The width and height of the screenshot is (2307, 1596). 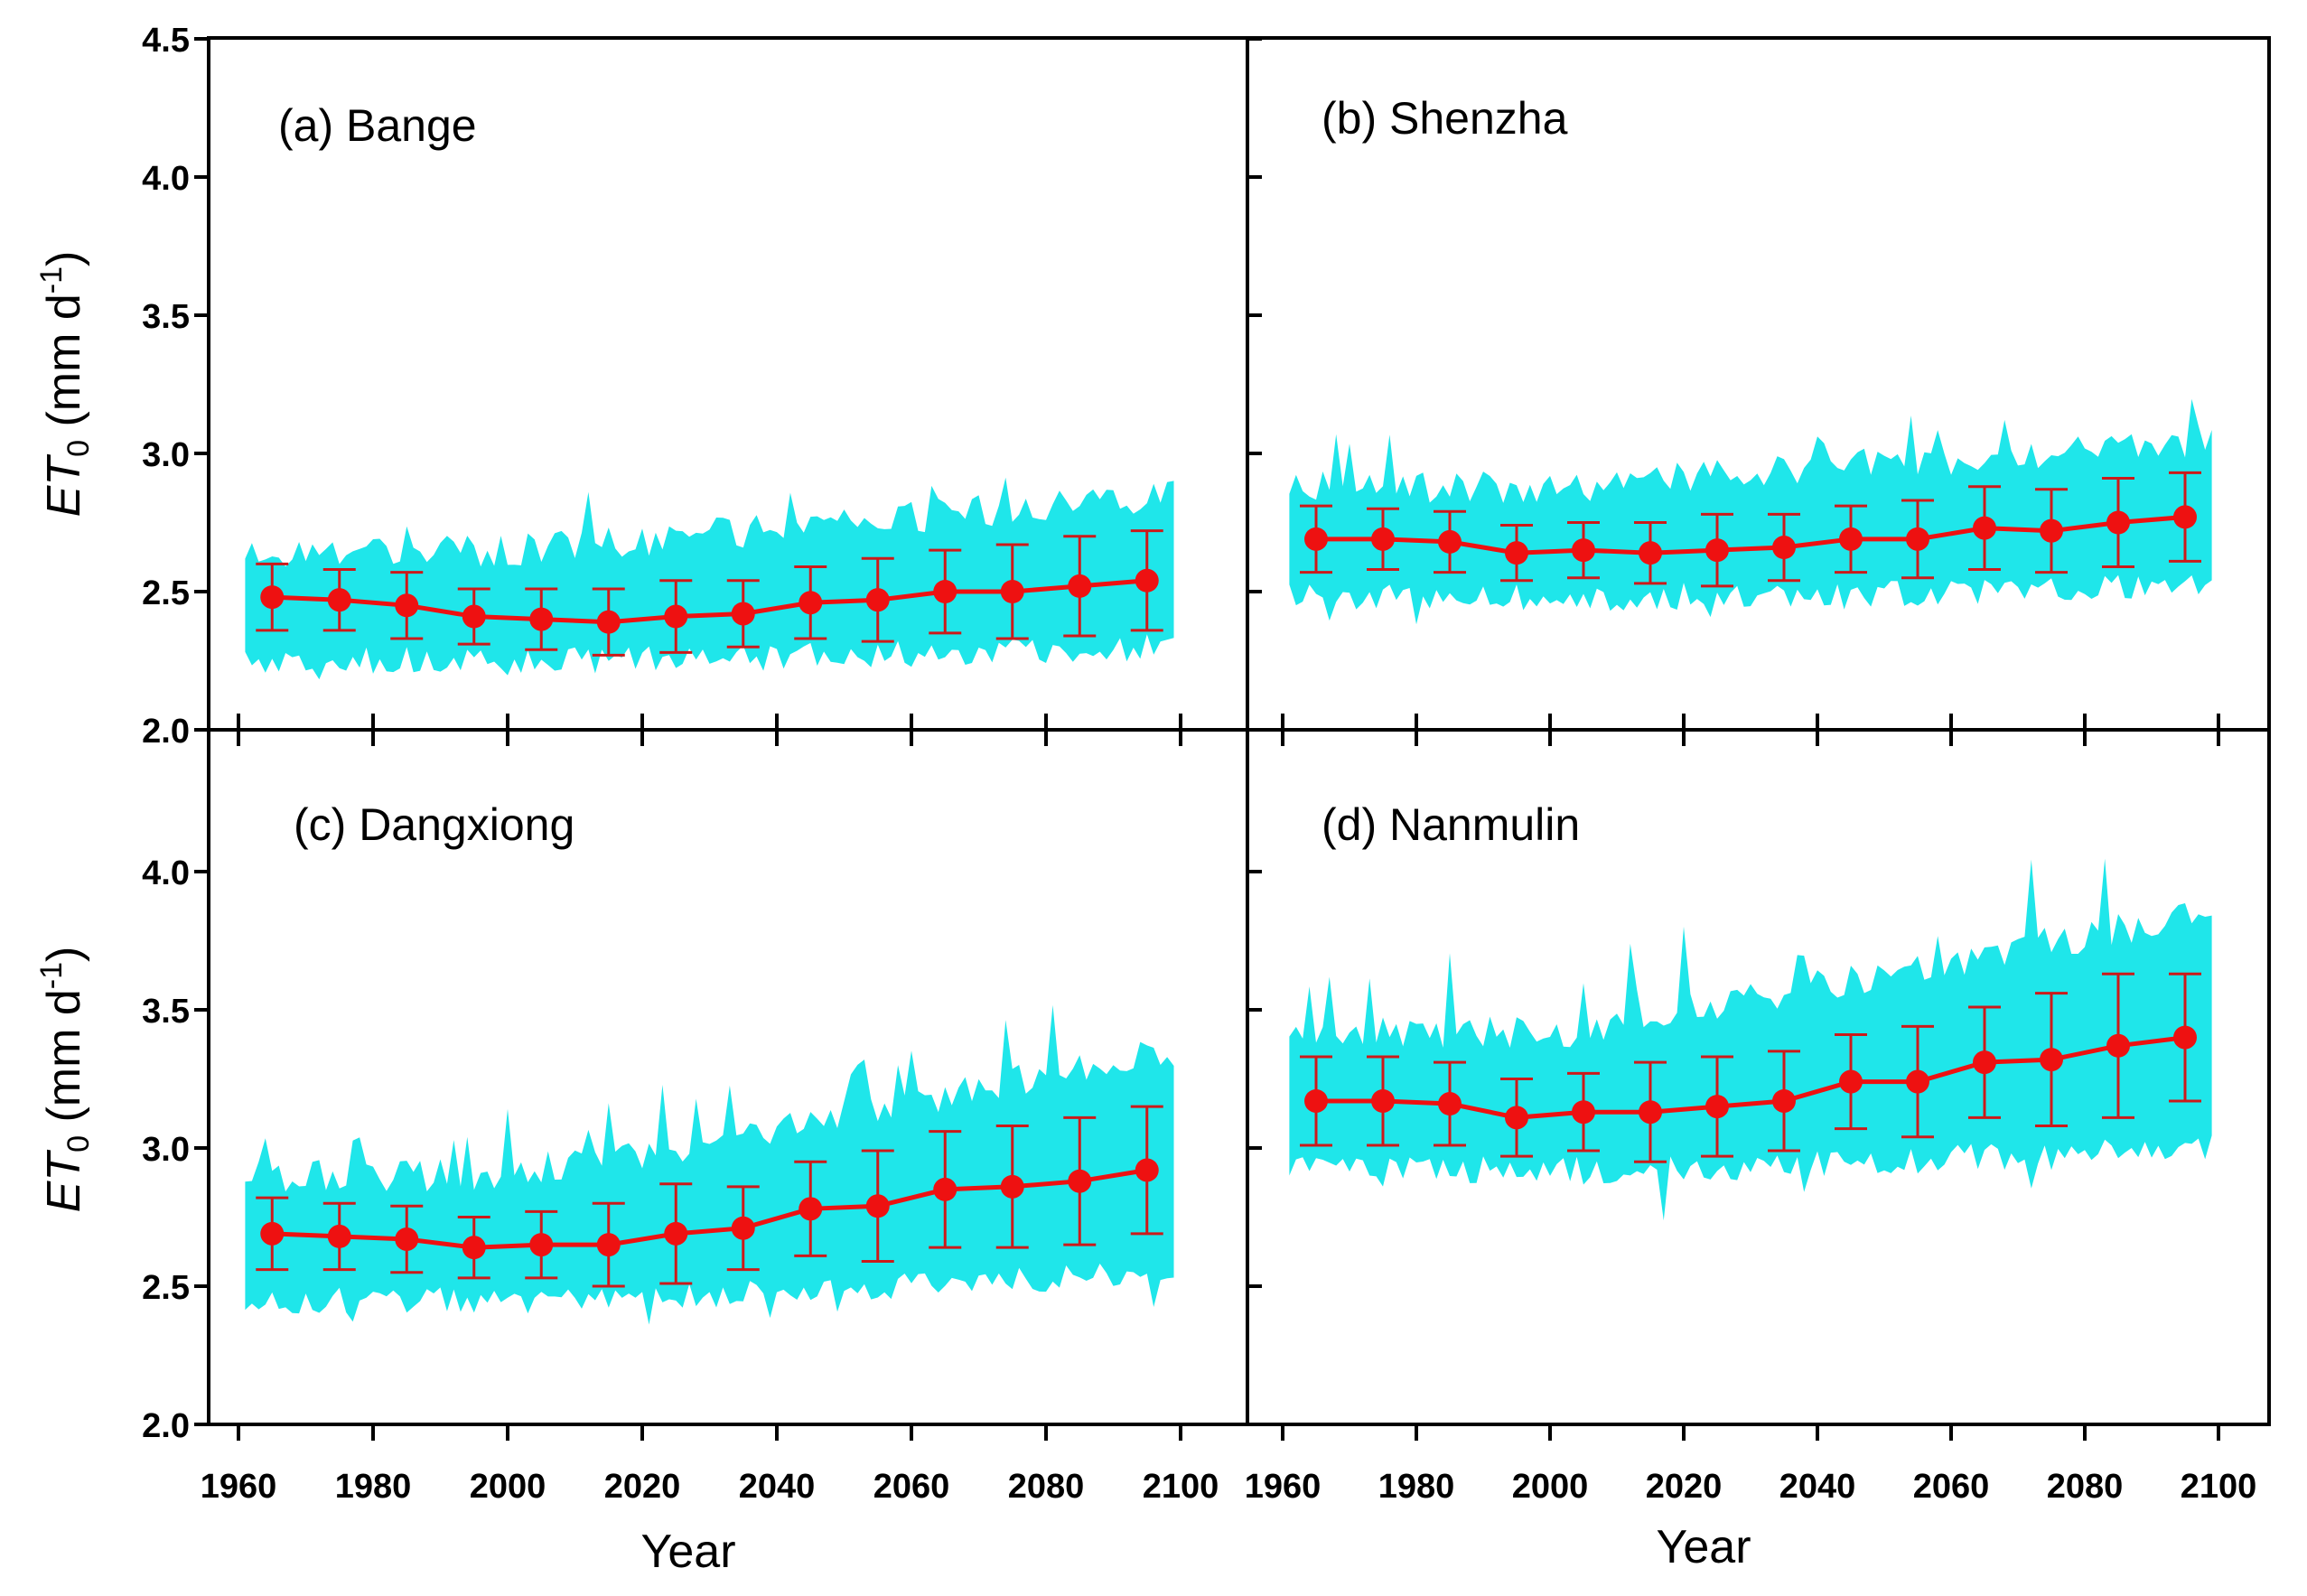 I want to click on panel-a, so click(x=709, y=578).